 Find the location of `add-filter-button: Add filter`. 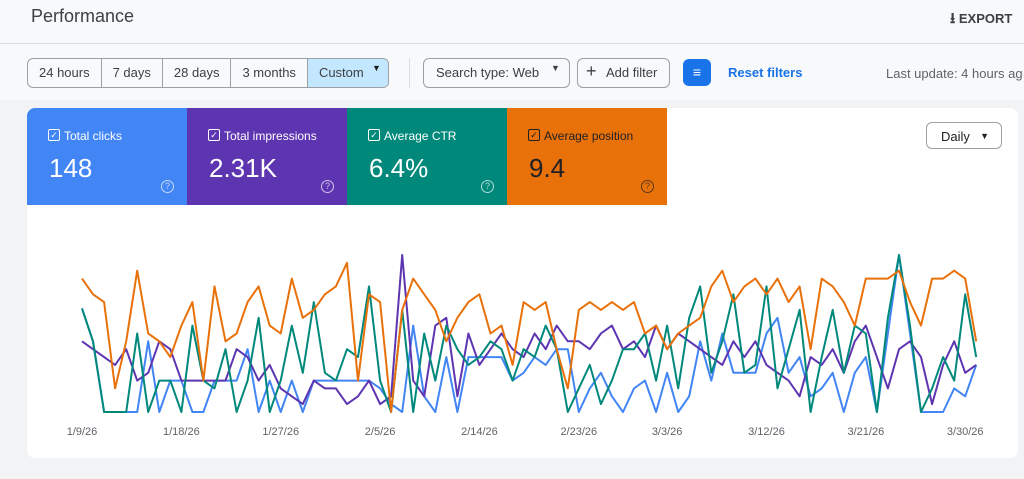

add-filter-button: Add filter is located at coordinates (624, 73).